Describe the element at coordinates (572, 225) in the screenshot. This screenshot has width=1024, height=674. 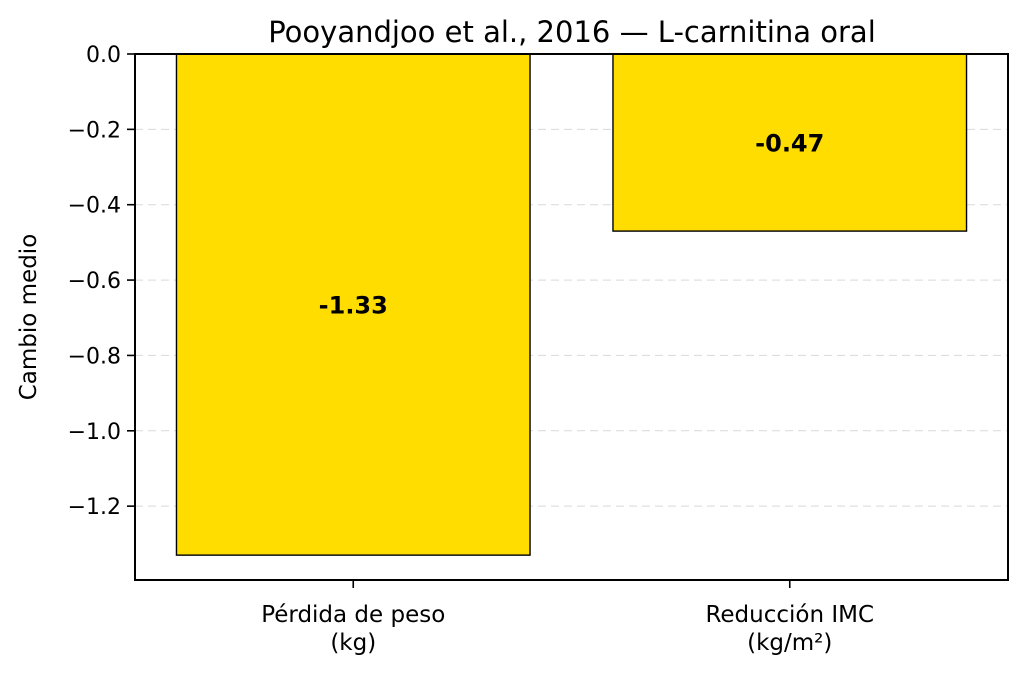
I see `data-labels: -1.33 -0.47` at that location.